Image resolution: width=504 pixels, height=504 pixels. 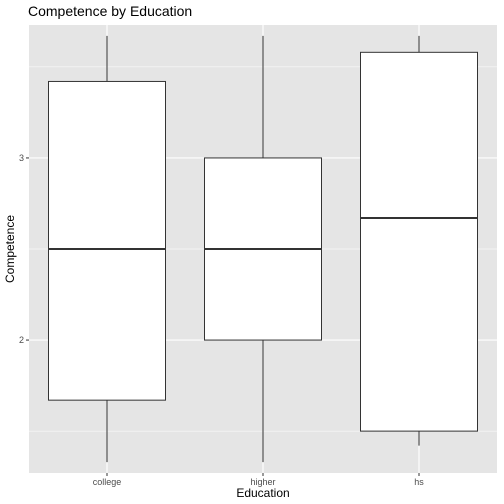 I want to click on x-axis: college higher hs, so click(x=258, y=480).